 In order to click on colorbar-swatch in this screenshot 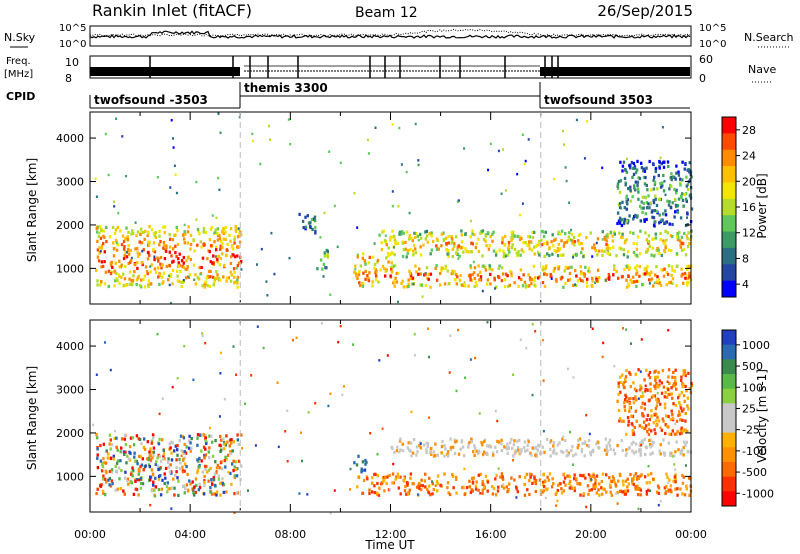, I will do `click(729, 352)`.